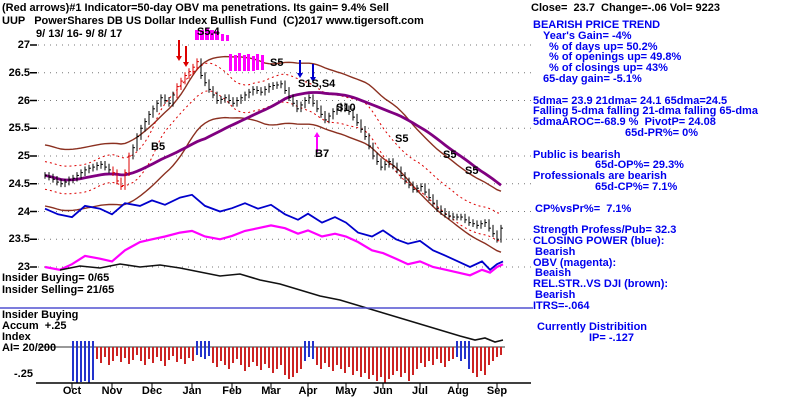 This screenshot has width=800, height=401. What do you see at coordinates (603, 46) in the screenshot?
I see `analysis-line: % of days up= 50.2%` at bounding box center [603, 46].